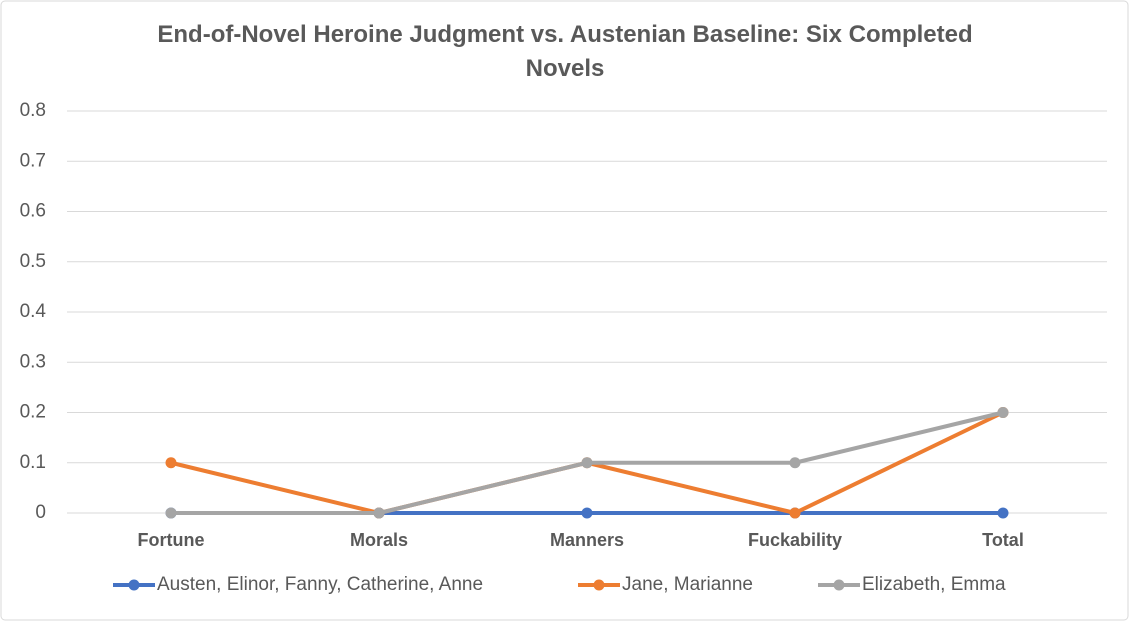  What do you see at coordinates (33, 110) in the screenshot?
I see `y-tick-label: 0.8` at bounding box center [33, 110].